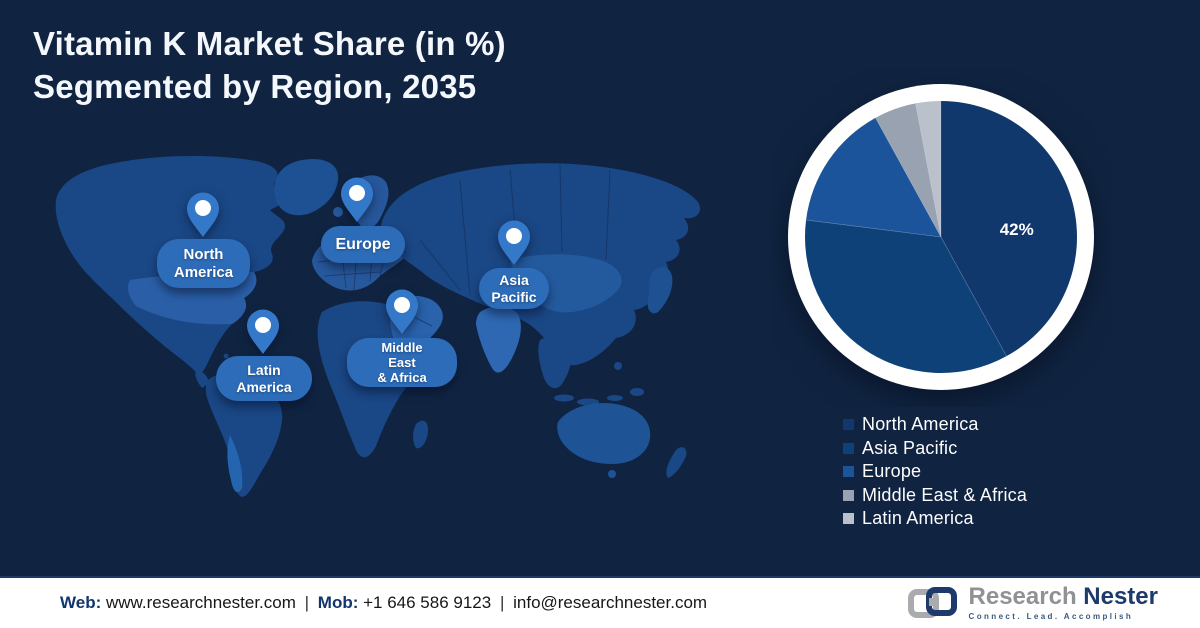 This screenshot has width=1200, height=628. I want to click on page-title-line1: Vitamin K Market Share (in %), so click(269, 43).